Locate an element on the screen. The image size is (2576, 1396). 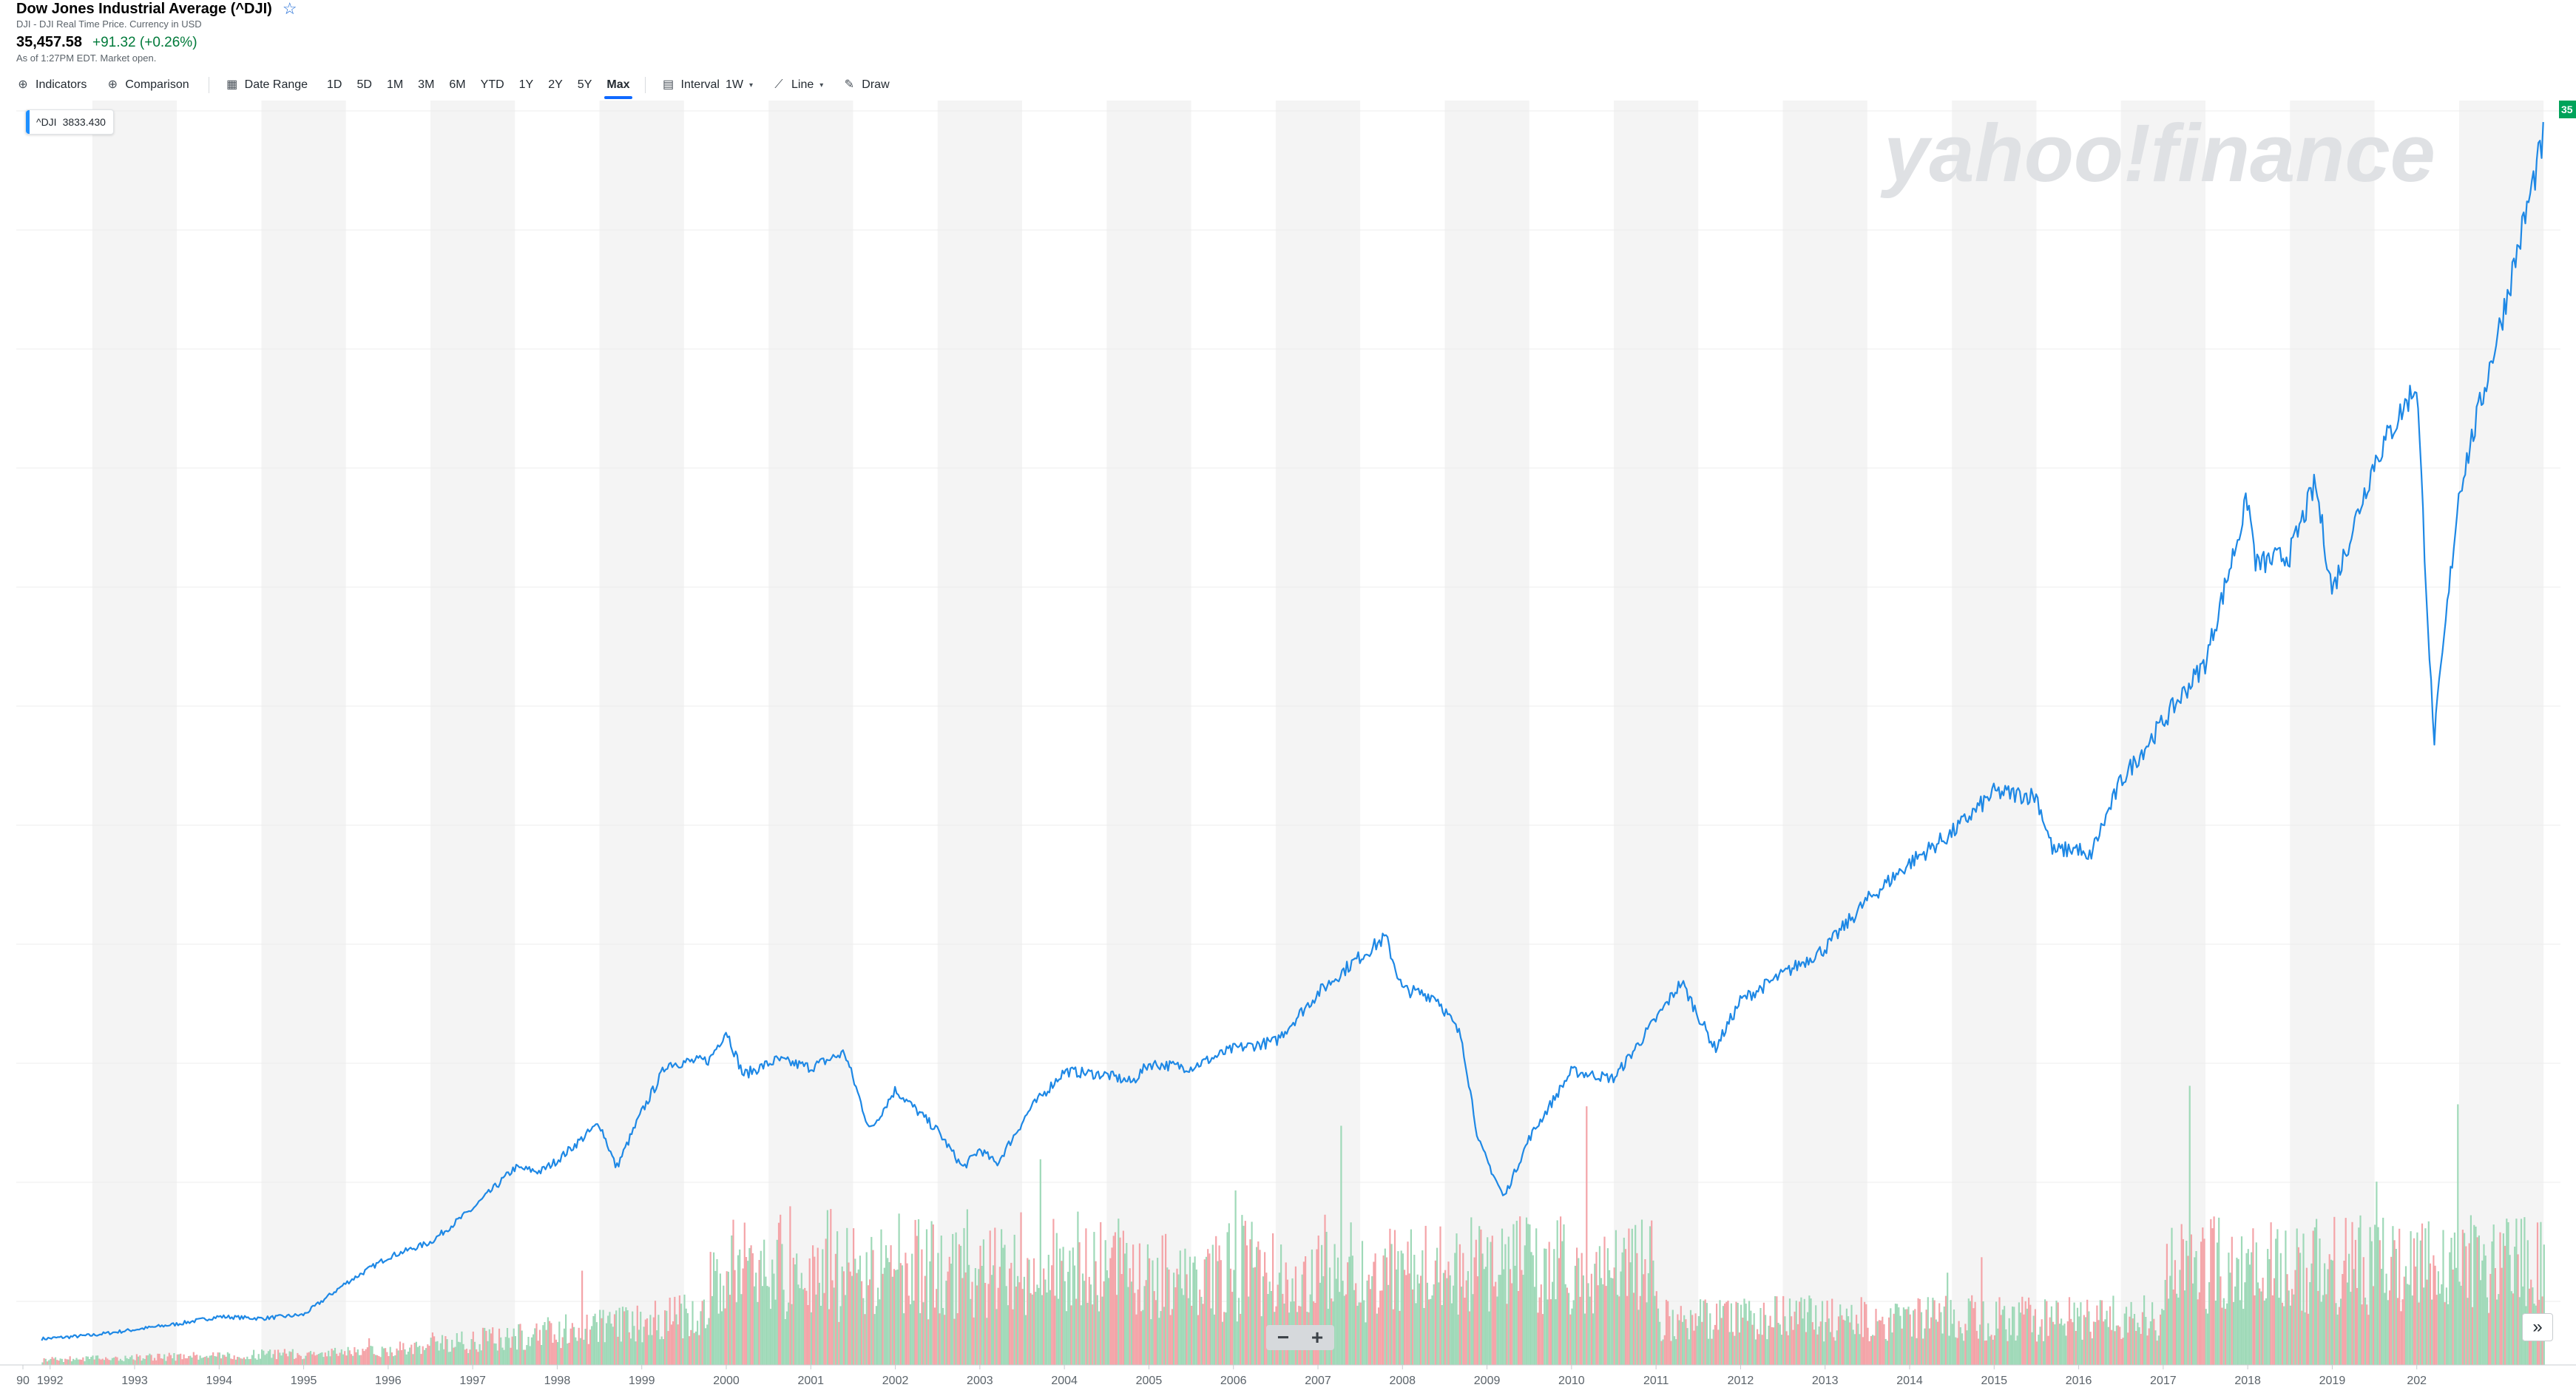
indicators-button: ⊕ Indicators is located at coordinates (51, 85).